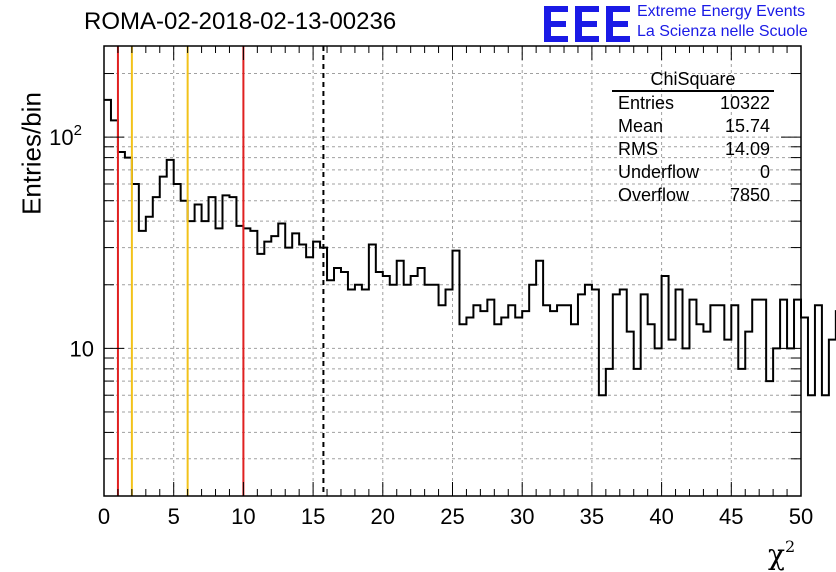 The image size is (836, 572). I want to click on x-axis-label: χ2, so click(781, 554).